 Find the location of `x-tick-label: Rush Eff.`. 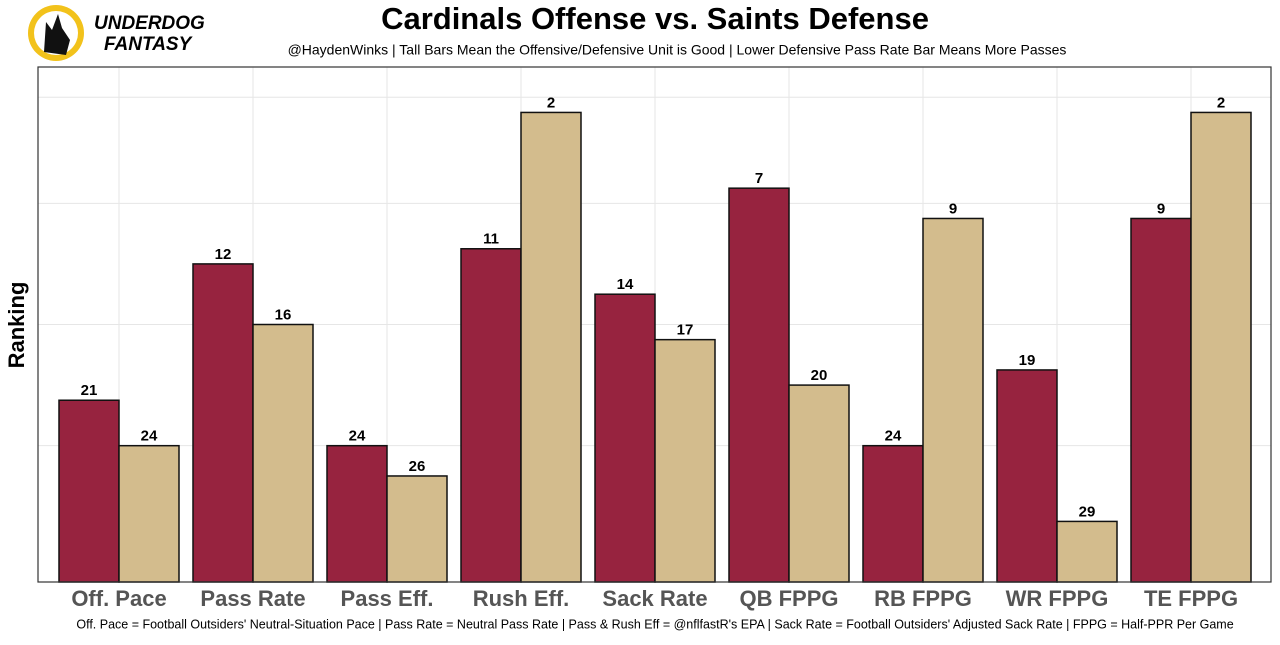

x-tick-label: Rush Eff. is located at coordinates (521, 598).